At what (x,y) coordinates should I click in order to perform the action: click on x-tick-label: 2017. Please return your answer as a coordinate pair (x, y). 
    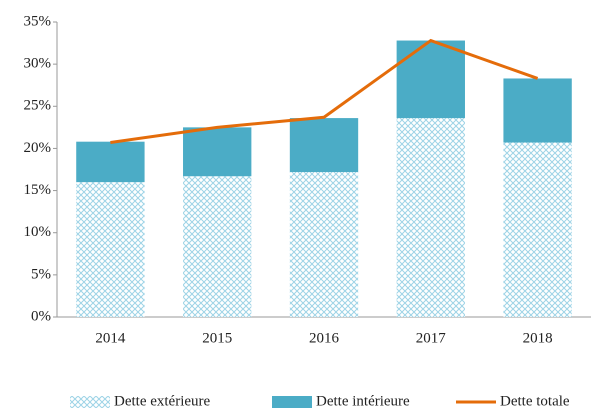
    Looking at the image, I should click on (431, 338).